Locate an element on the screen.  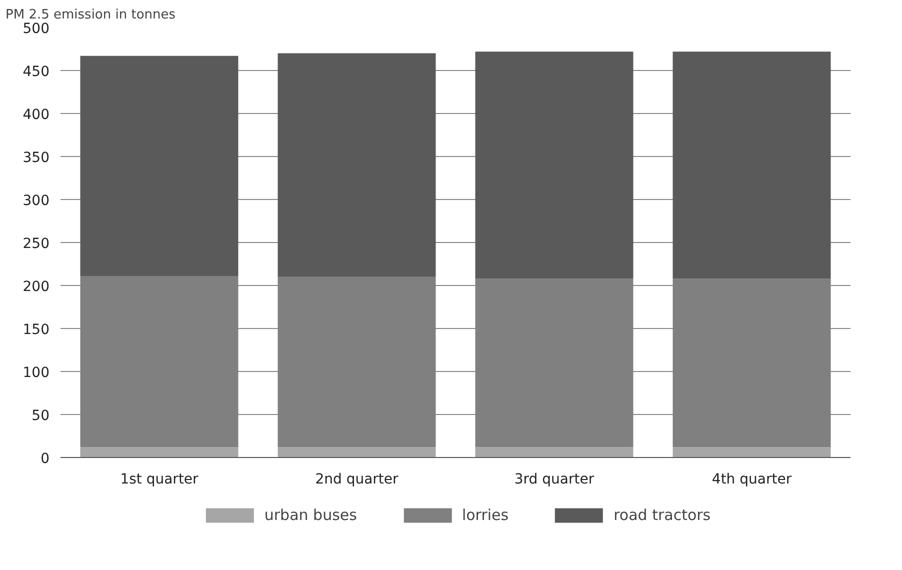
legend-label: lorries is located at coordinates (485, 515).